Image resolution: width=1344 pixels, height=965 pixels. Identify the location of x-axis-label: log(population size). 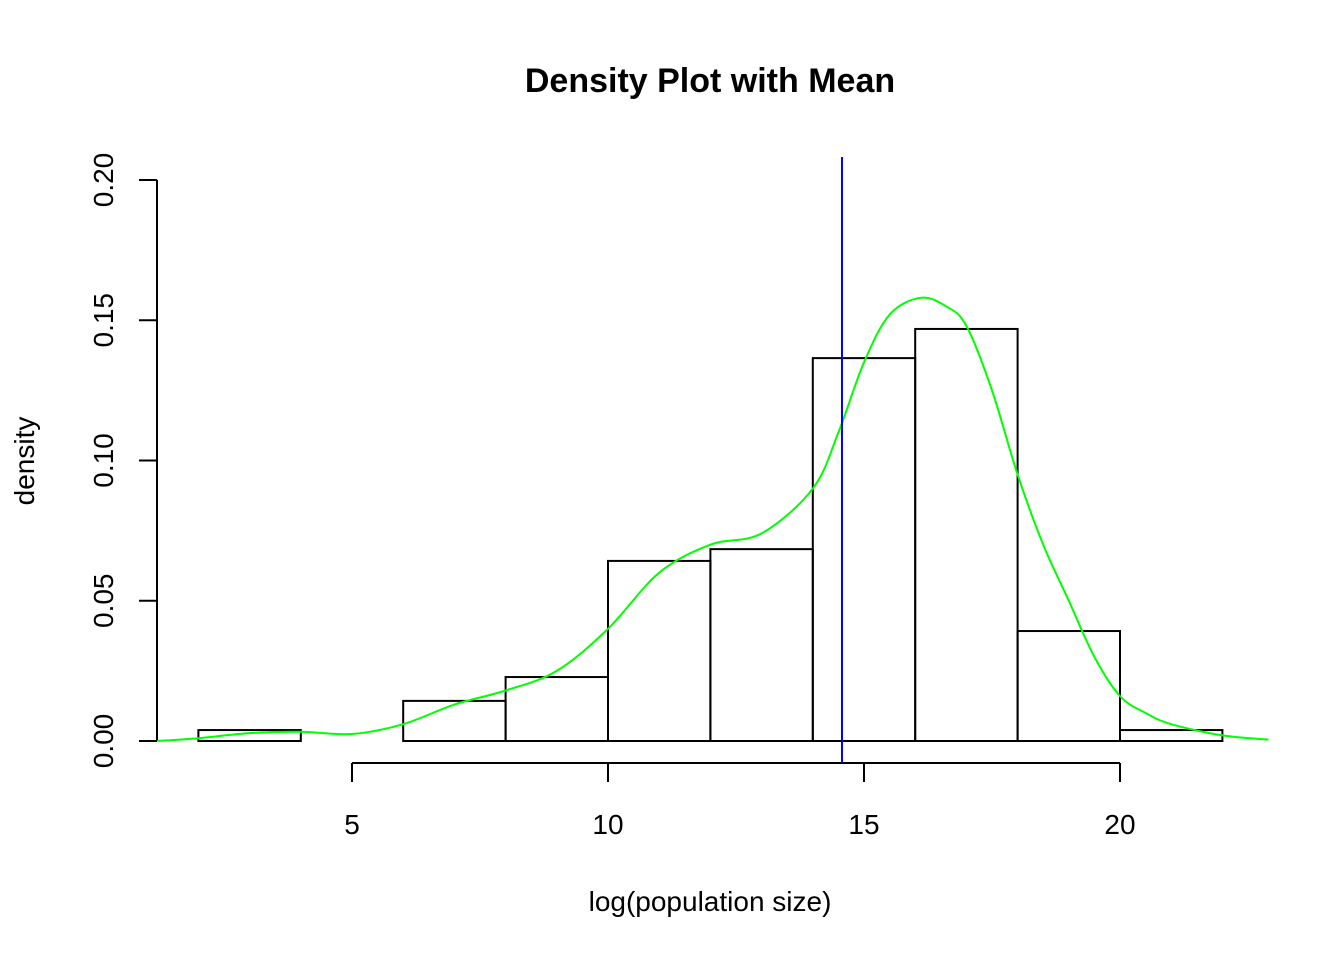
(710, 901).